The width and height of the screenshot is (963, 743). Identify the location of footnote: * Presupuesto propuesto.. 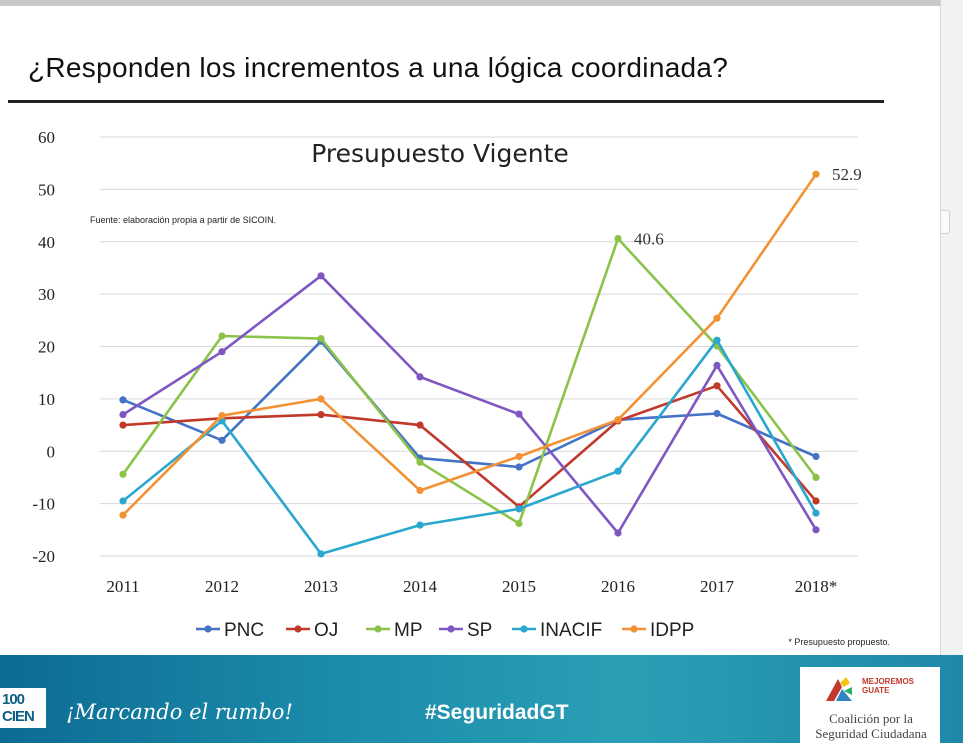
(839, 642).